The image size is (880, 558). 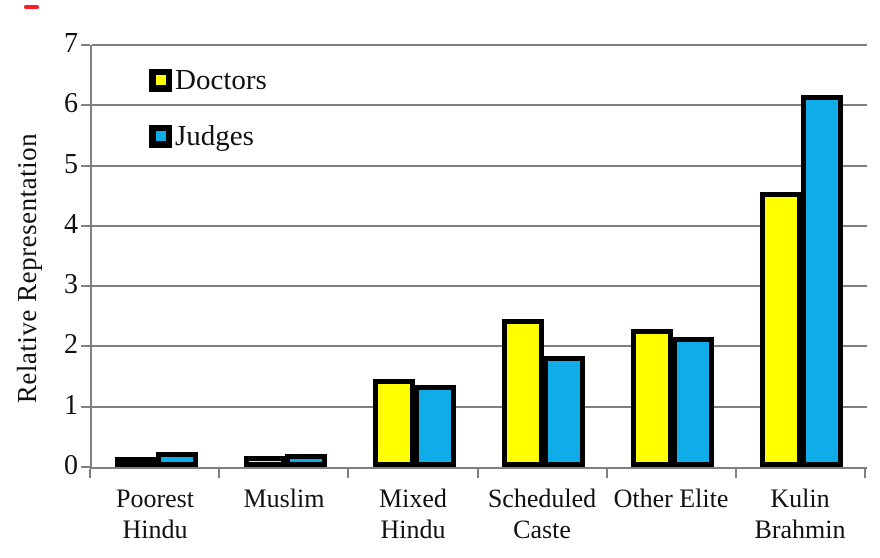 I want to click on y-tick-label-3: 3, so click(x=71, y=285).